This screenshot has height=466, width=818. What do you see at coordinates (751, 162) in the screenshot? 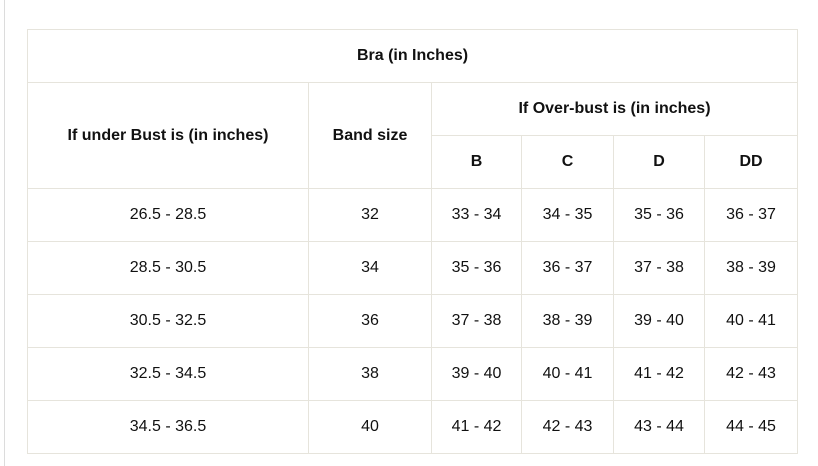
I see `header-cup-dd: DD` at bounding box center [751, 162].